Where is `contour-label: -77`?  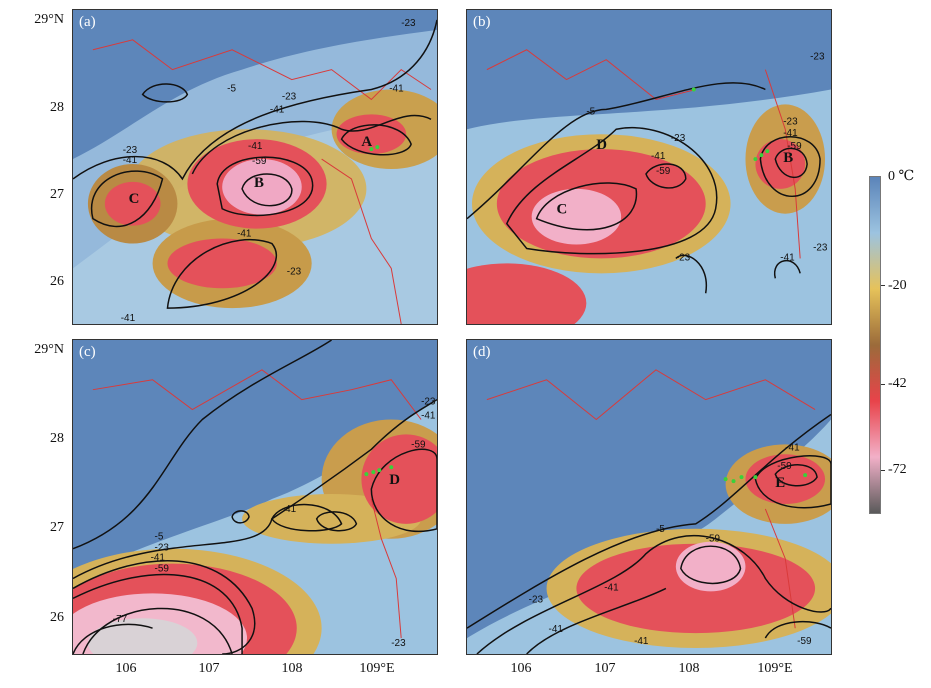 contour-label: -77 is located at coordinates (120, 619).